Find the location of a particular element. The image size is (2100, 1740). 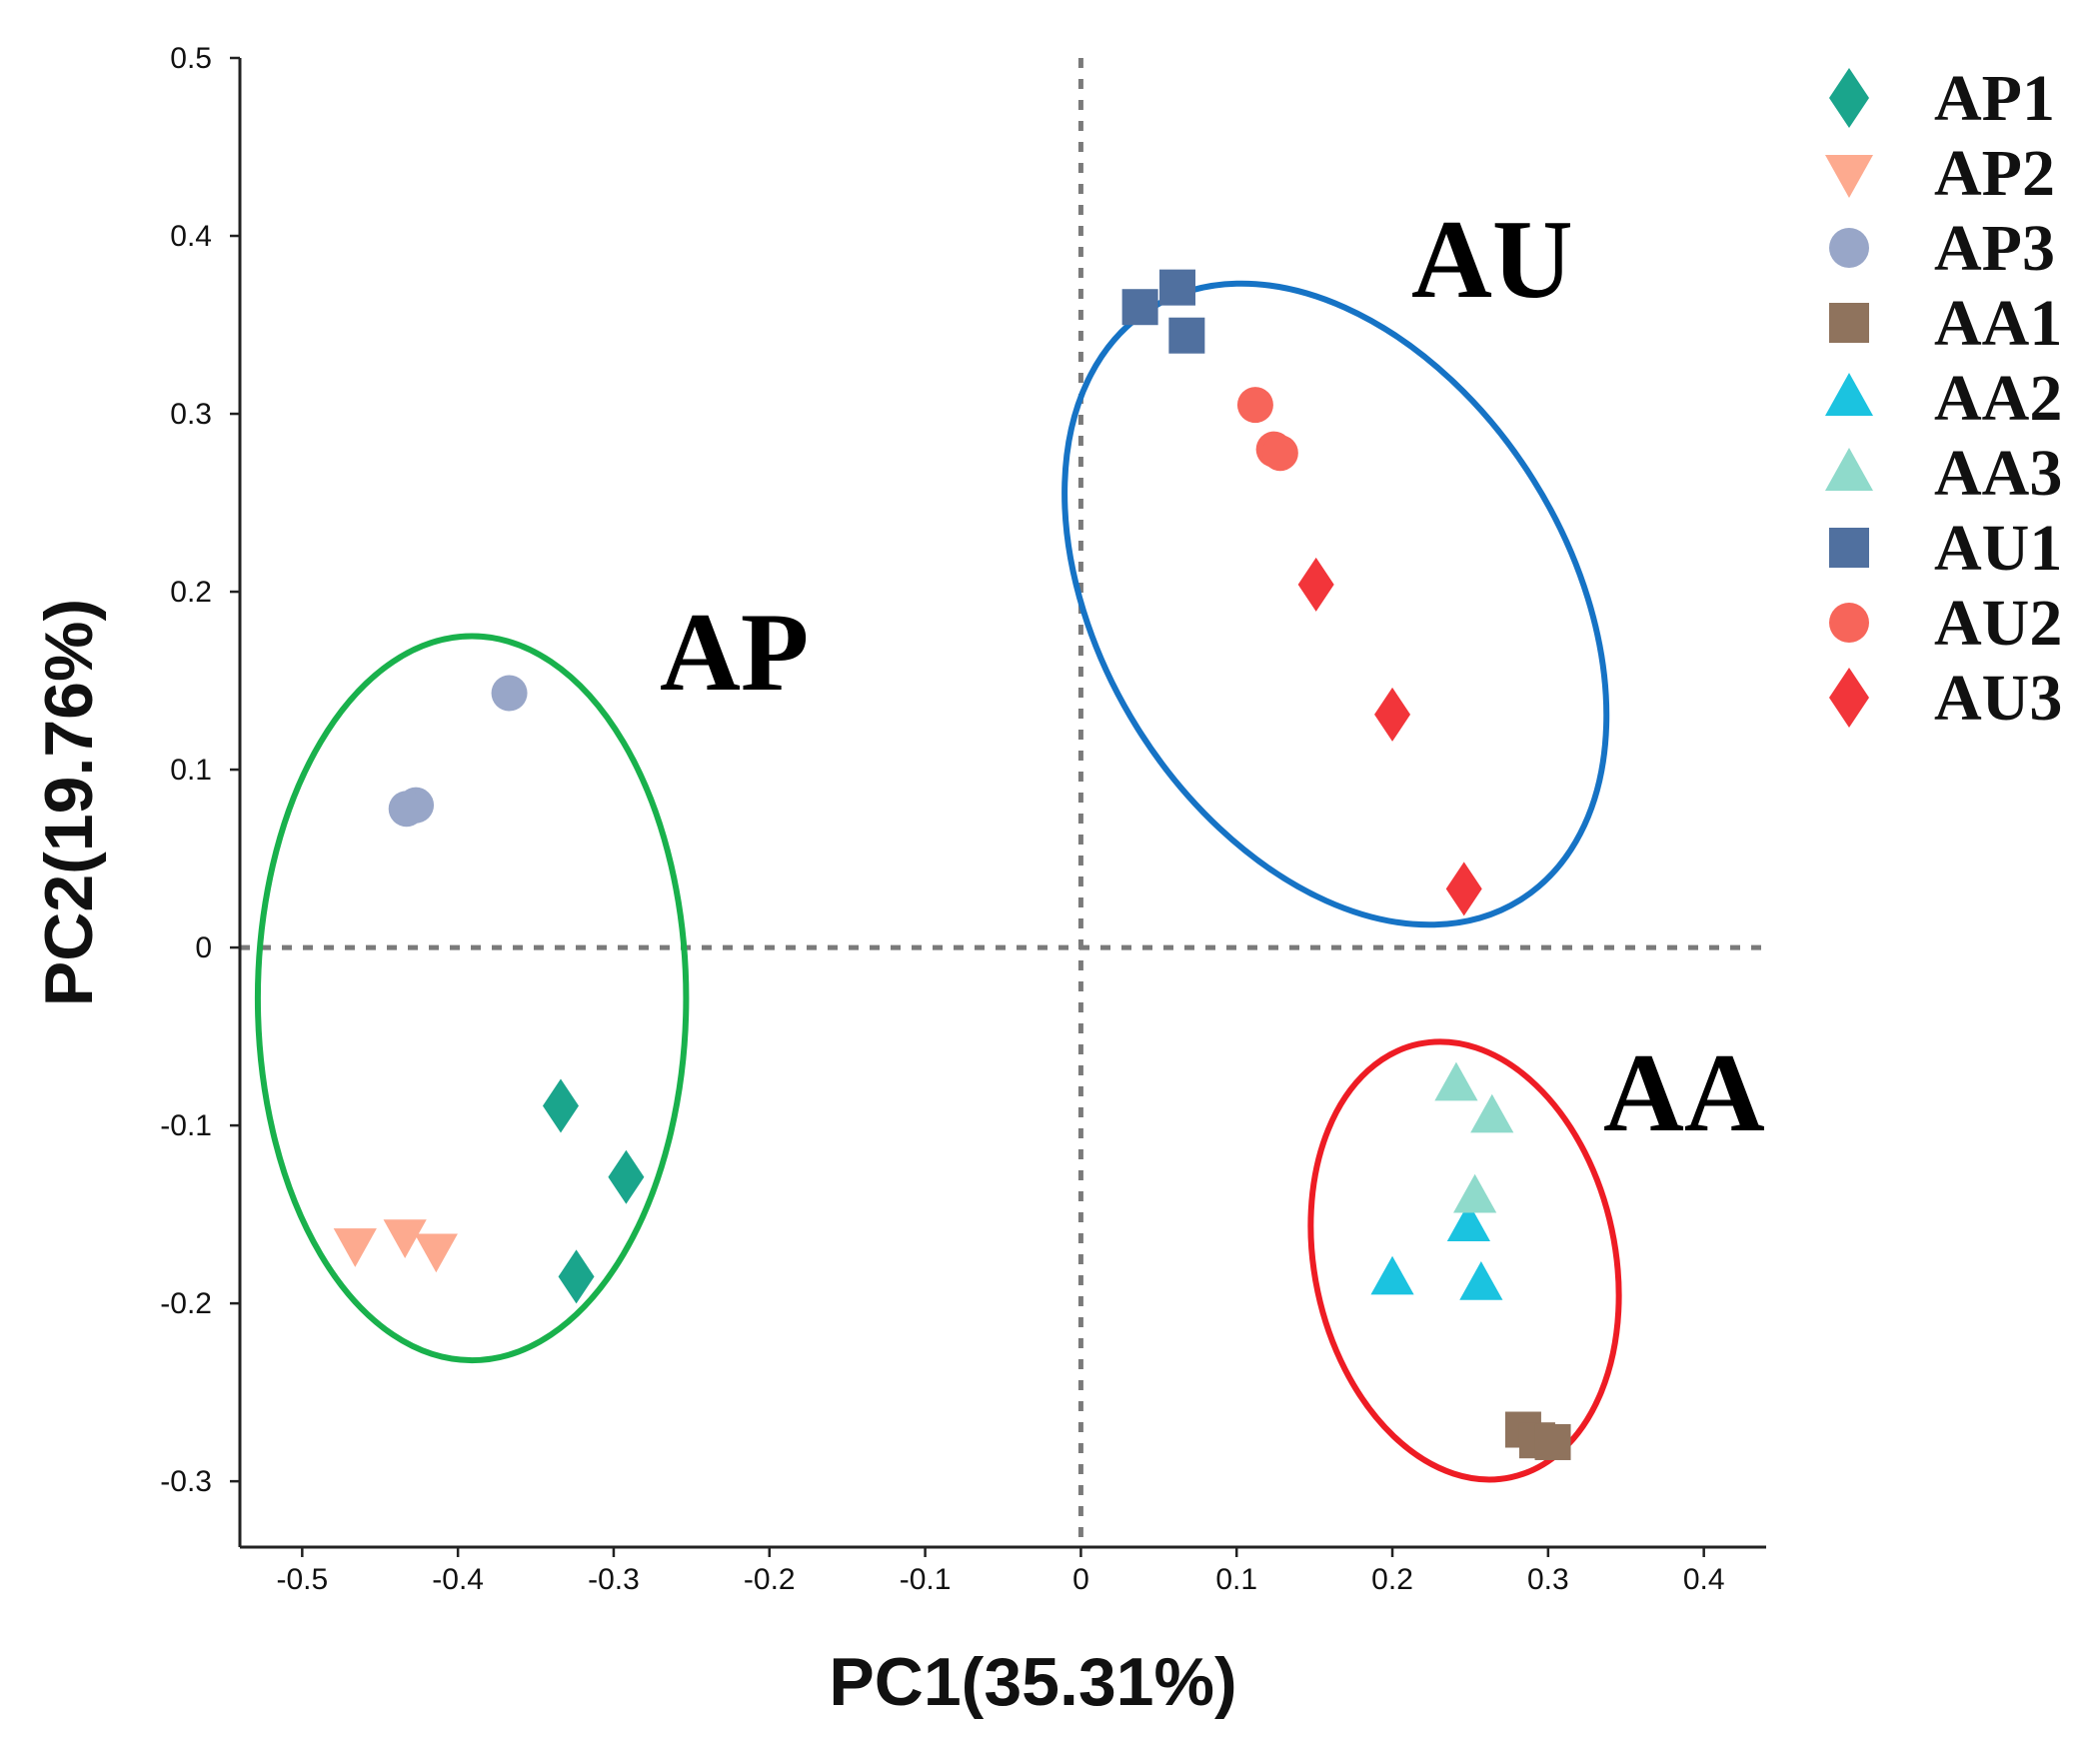

x-tick-label: -0.1 is located at coordinates (926, 1579).